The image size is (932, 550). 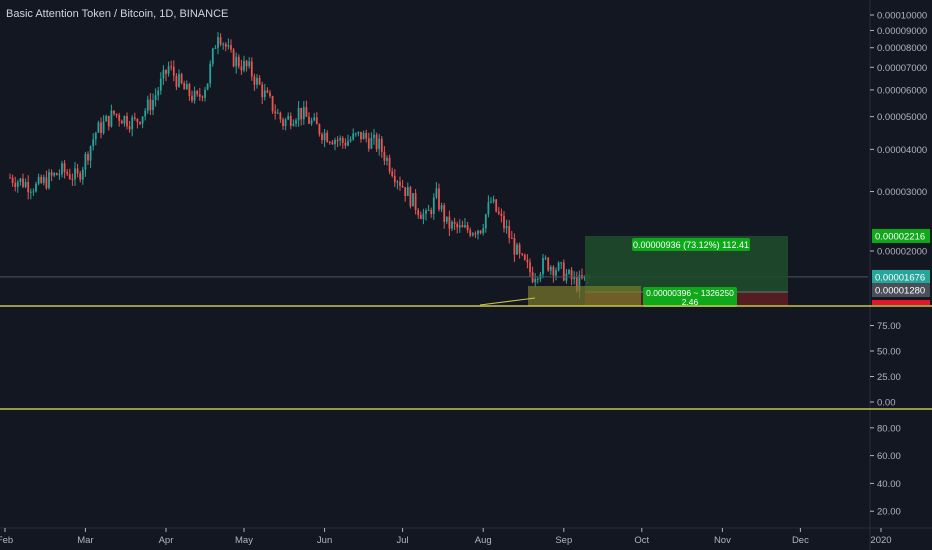 I want to click on stop-label-text-2: 2.46, so click(x=690, y=302).